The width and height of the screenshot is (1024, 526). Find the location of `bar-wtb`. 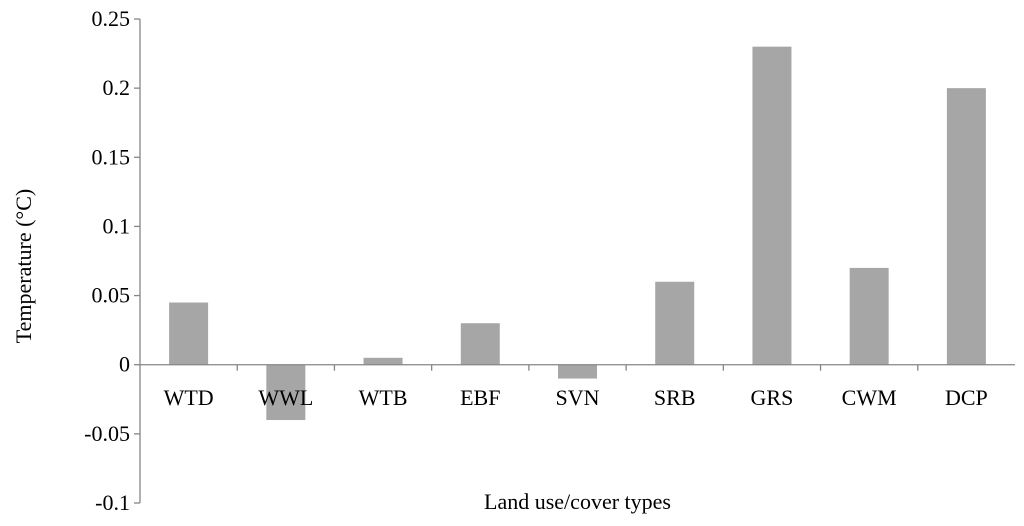

bar-wtb is located at coordinates (383, 361).